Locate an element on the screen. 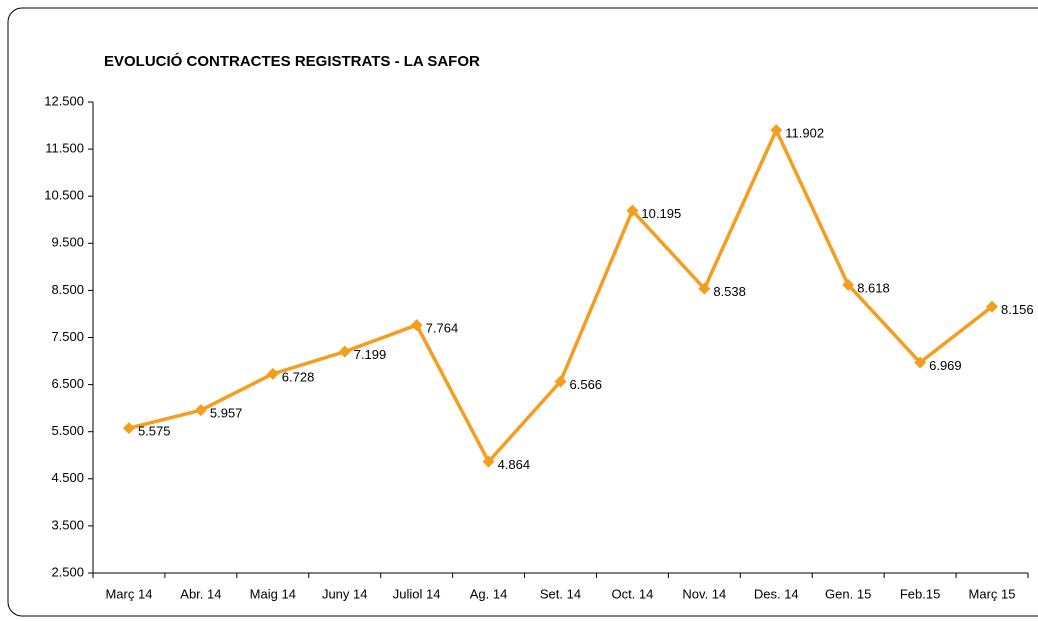 The width and height of the screenshot is (1038, 621). data-label: 6.566 is located at coordinates (586, 384).